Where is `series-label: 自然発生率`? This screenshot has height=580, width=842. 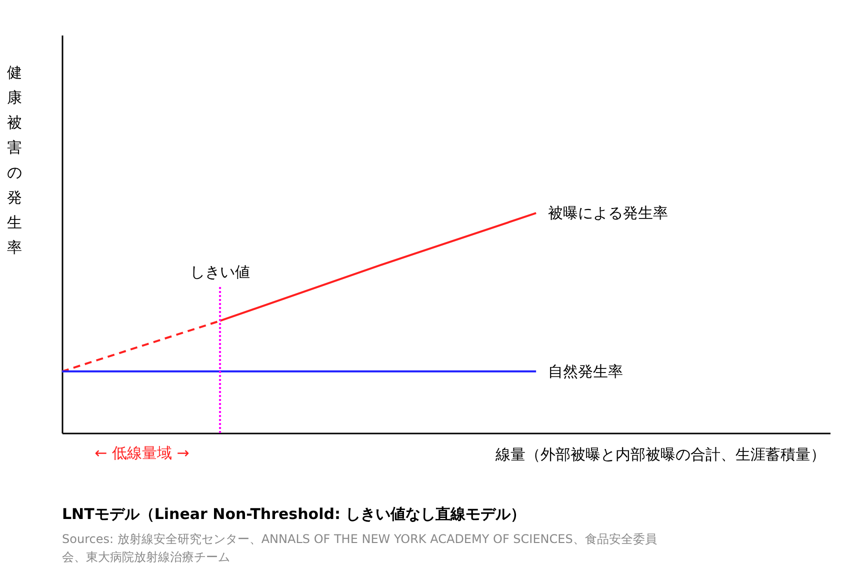
series-label: 自然発生率 is located at coordinates (586, 371).